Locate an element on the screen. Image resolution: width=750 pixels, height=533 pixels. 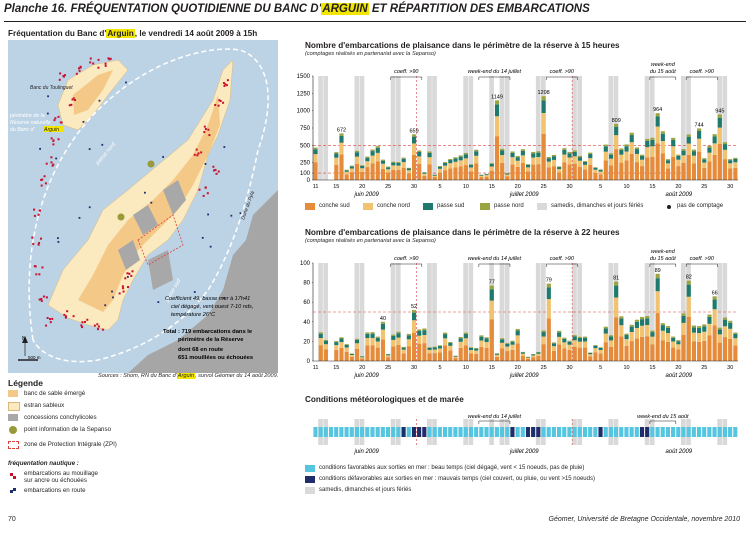
no-count-icon is located at coordinates (669, 207).